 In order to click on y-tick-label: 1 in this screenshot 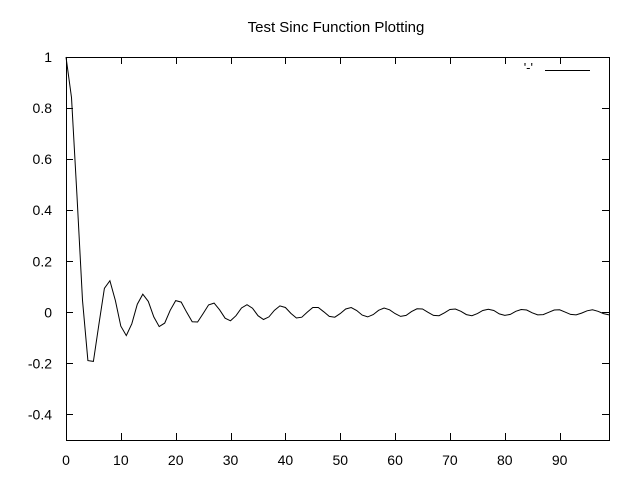, I will do `click(48, 57)`.